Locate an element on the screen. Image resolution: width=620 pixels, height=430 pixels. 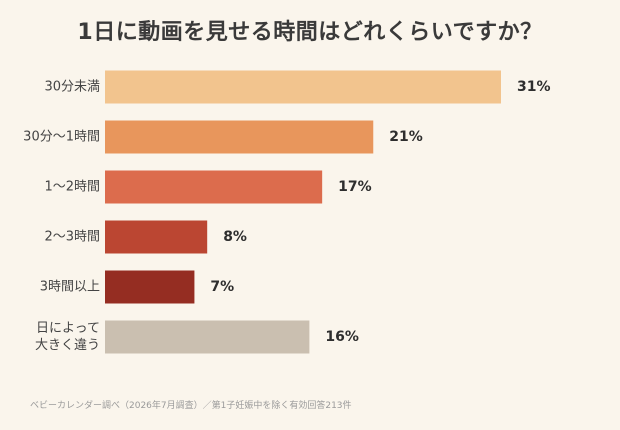
category-label-1: 30分〜1時間 is located at coordinates (61, 137).